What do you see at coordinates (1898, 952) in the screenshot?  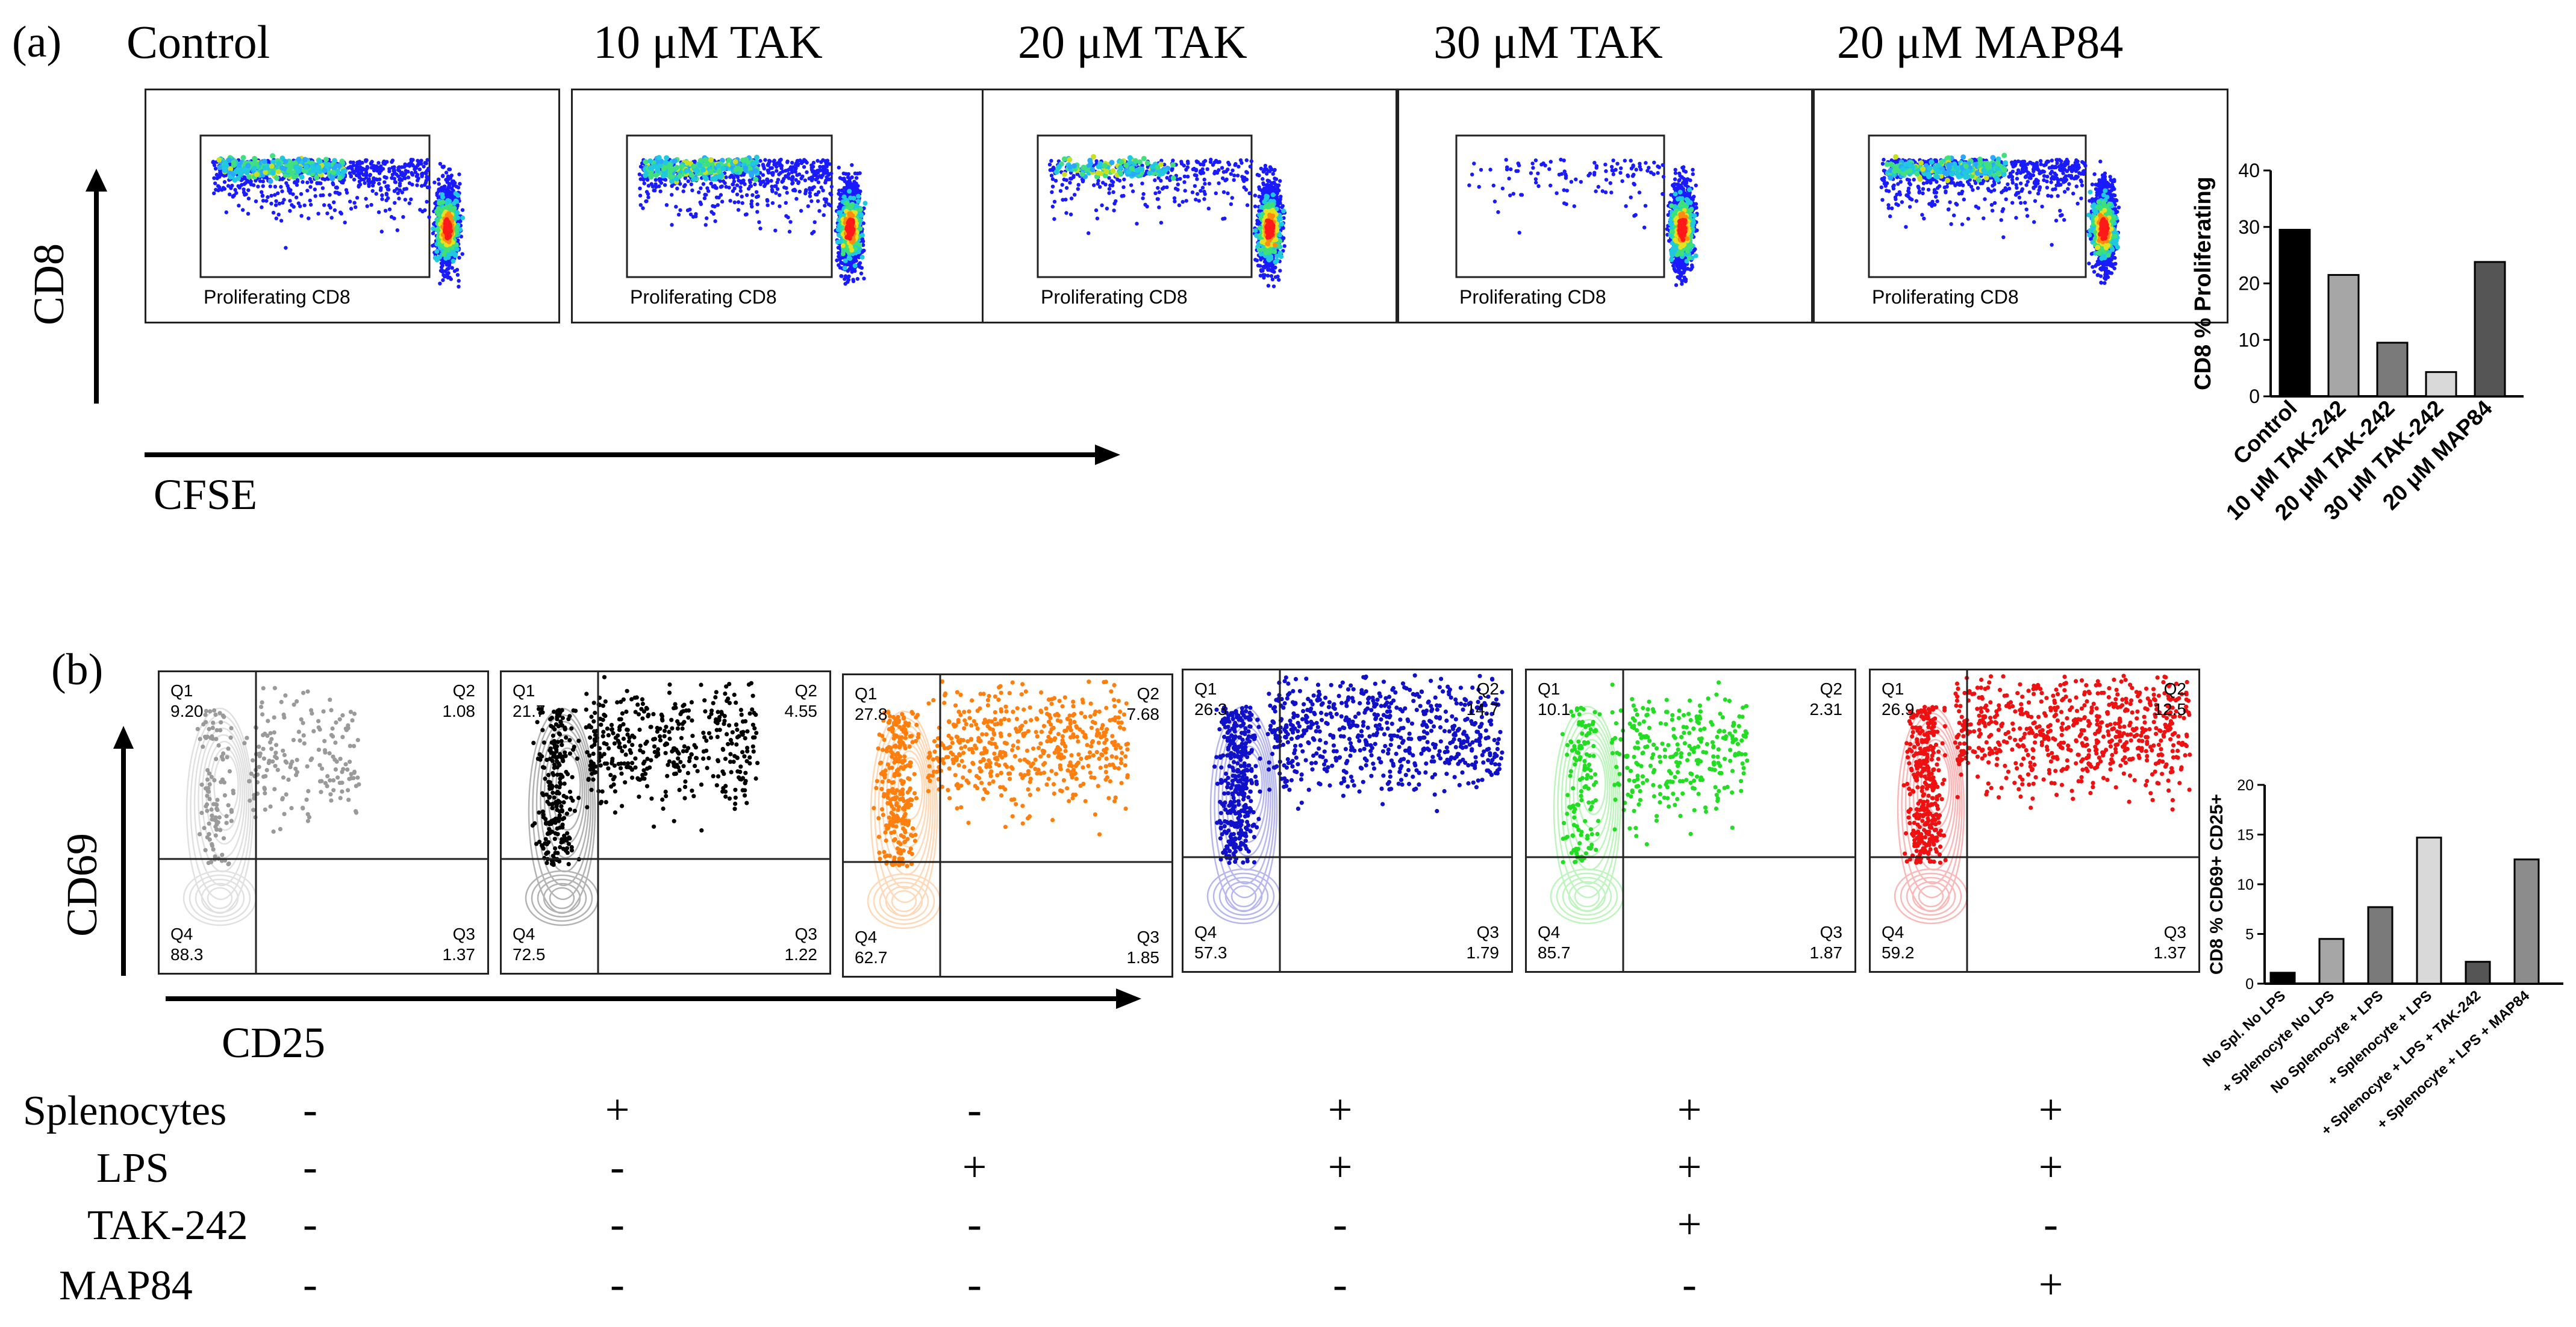 I see `quadrant-value: 59.2` at bounding box center [1898, 952].